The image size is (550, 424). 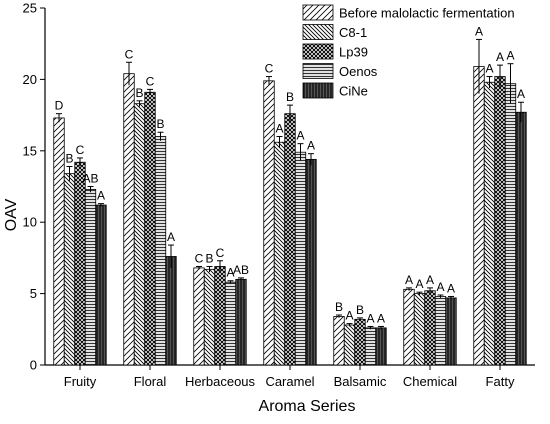 What do you see at coordinates (33, 365) in the screenshot?
I see `y-tick-label: 0` at bounding box center [33, 365].